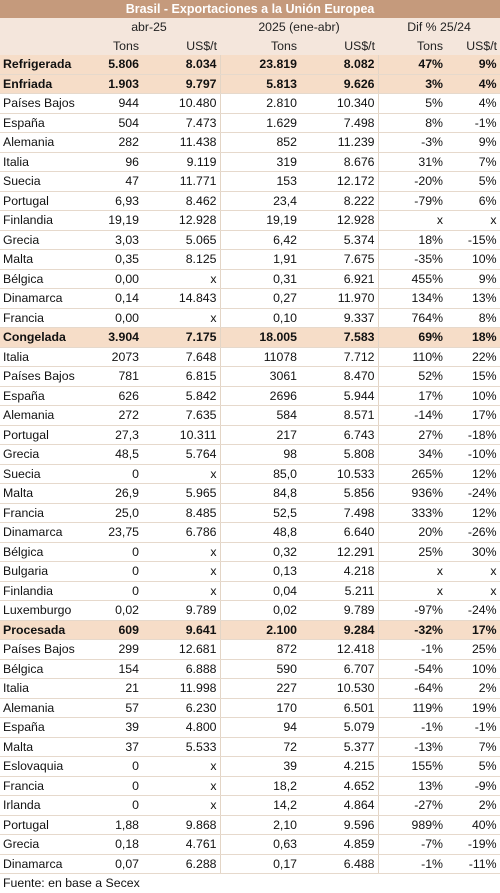 The width and height of the screenshot is (500, 893). Describe the element at coordinates (473, 844) in the screenshot. I see `price-diff-cell: -19%` at that location.